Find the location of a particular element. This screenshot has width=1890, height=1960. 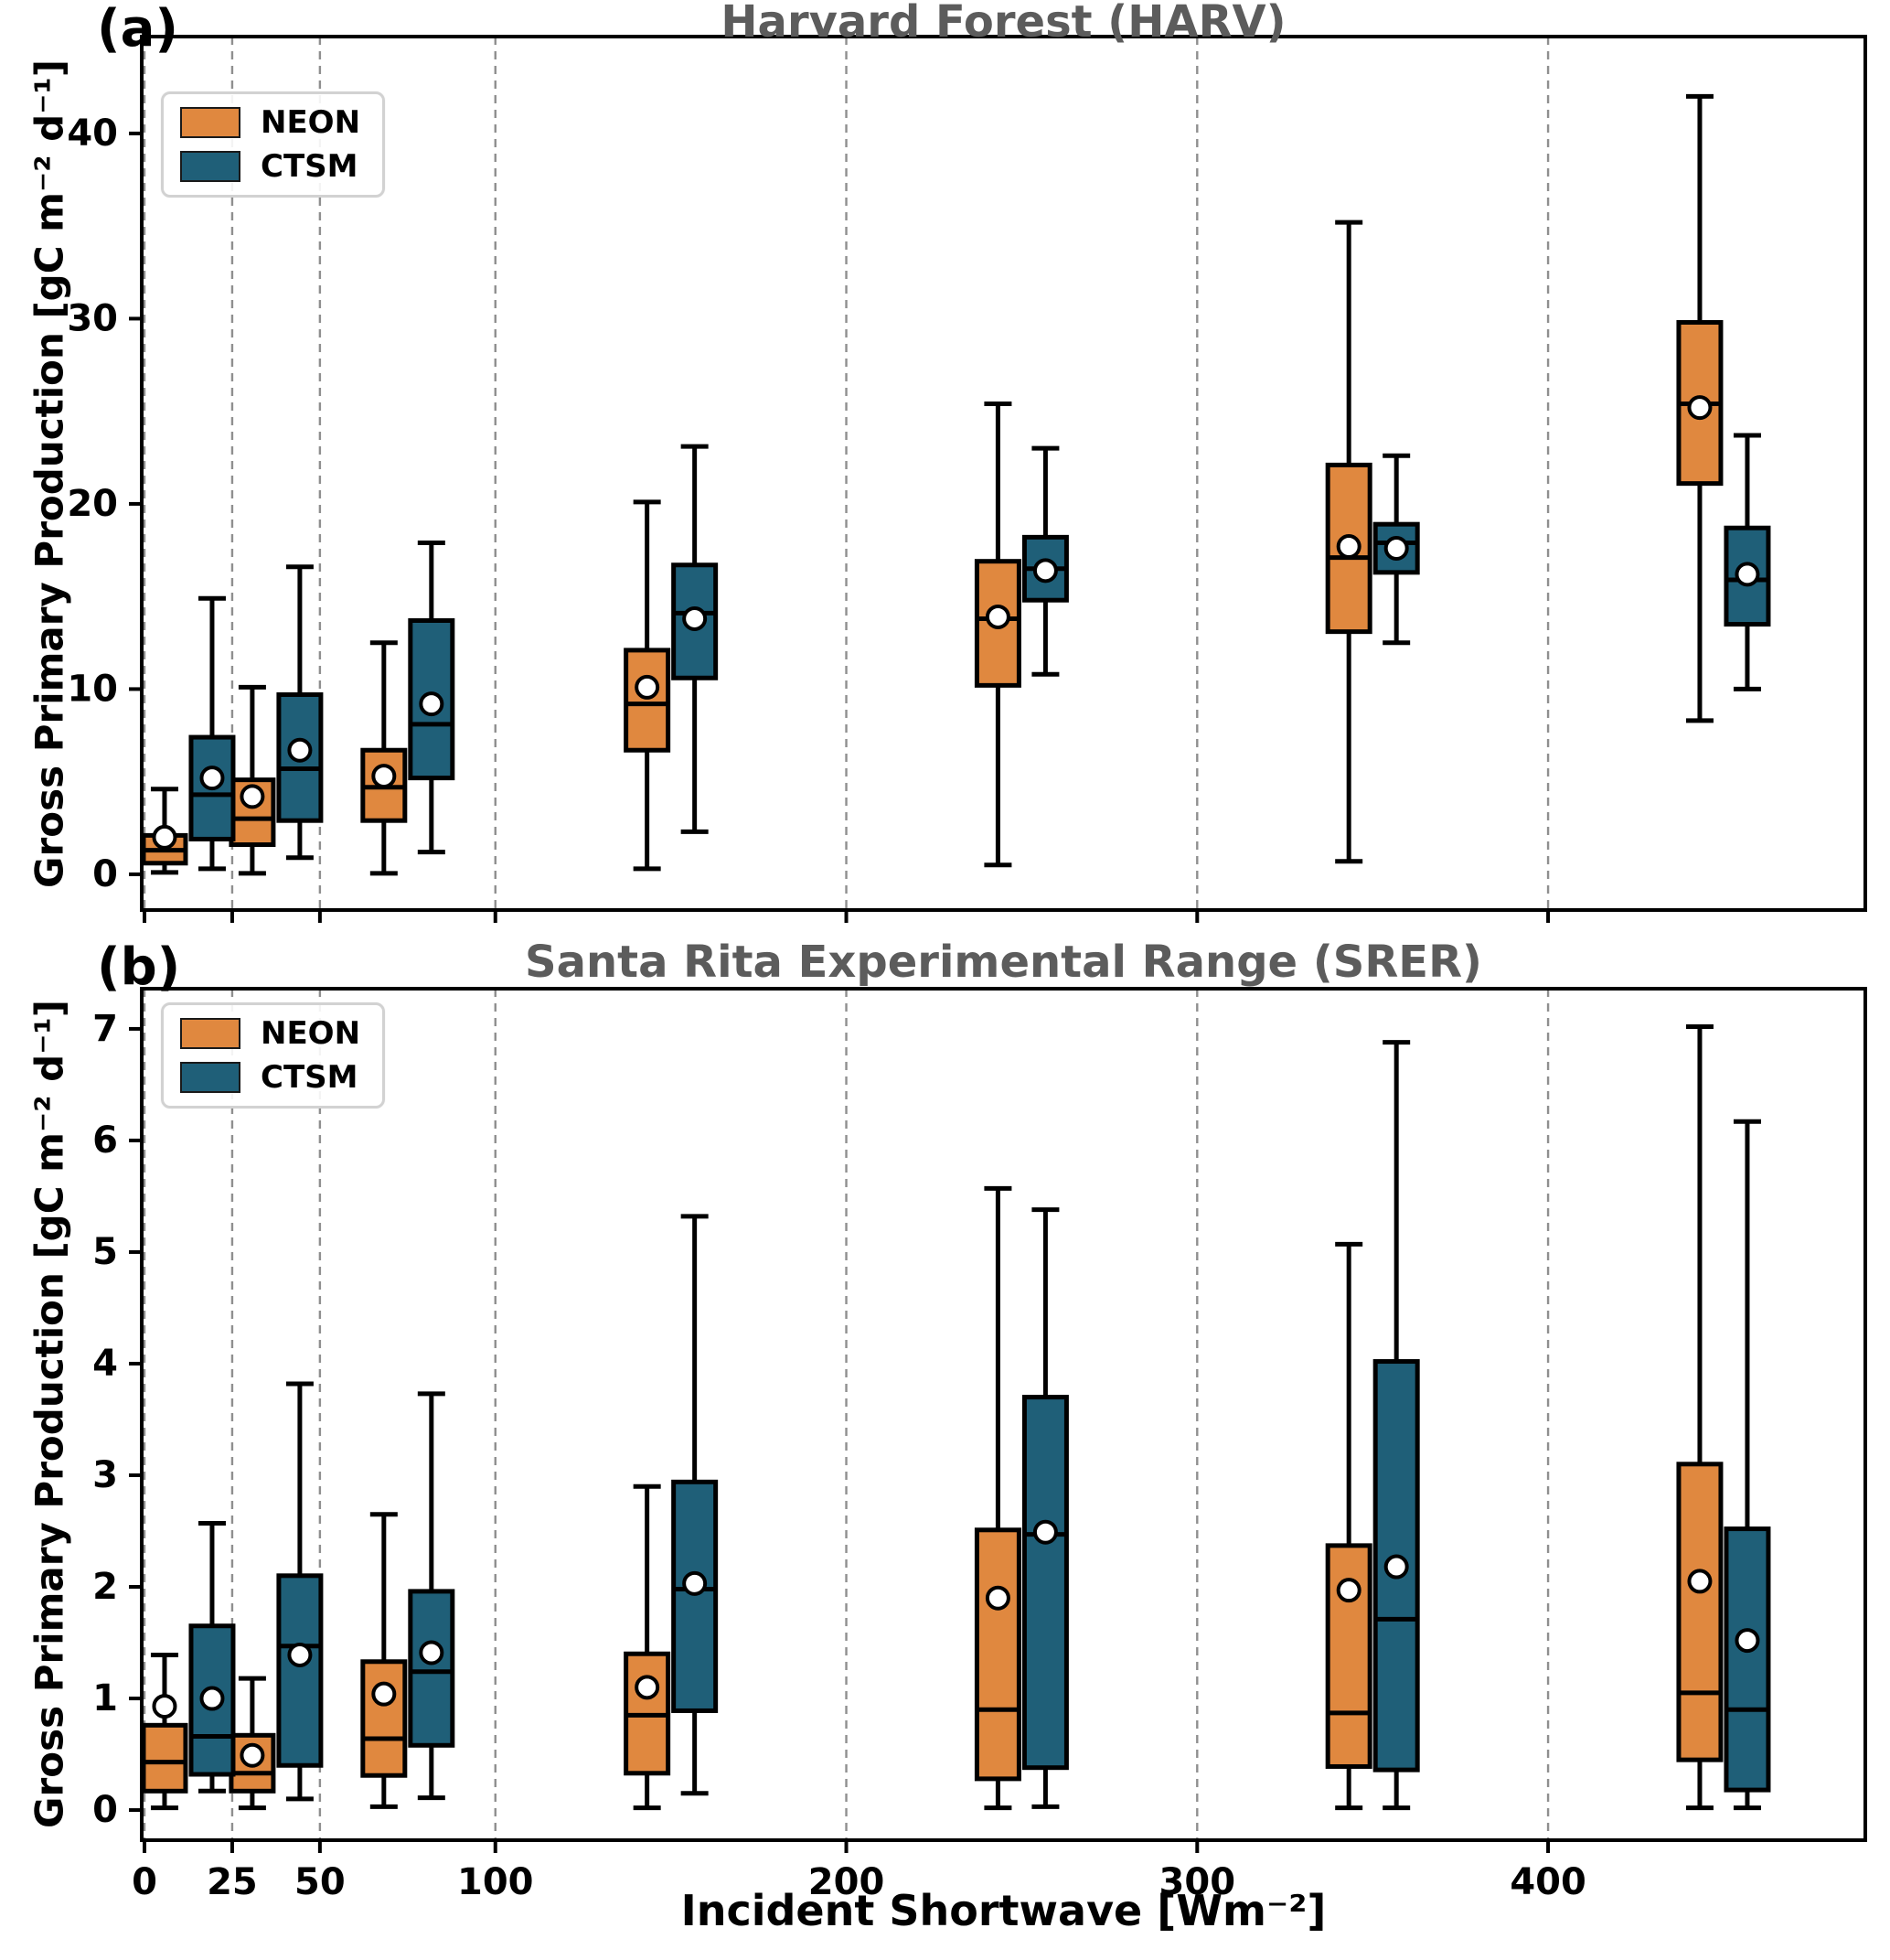

y-tick-label: 10 is located at coordinates (92, 689).